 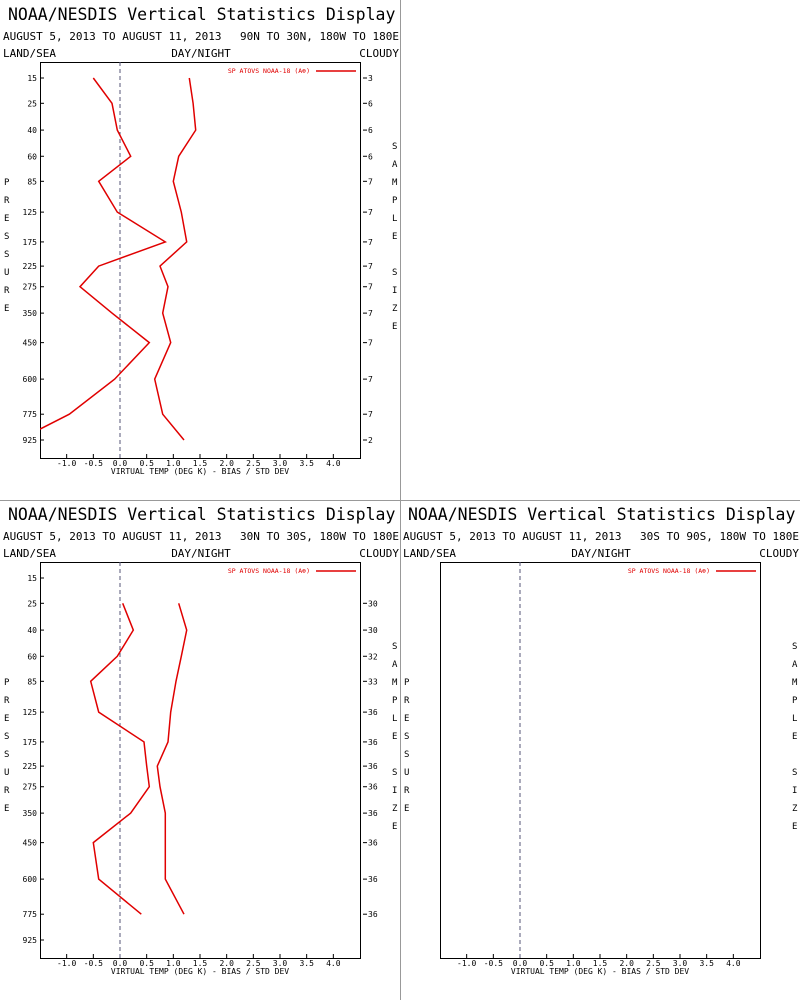 I want to click on sample-size: 3, so click(x=370, y=78).